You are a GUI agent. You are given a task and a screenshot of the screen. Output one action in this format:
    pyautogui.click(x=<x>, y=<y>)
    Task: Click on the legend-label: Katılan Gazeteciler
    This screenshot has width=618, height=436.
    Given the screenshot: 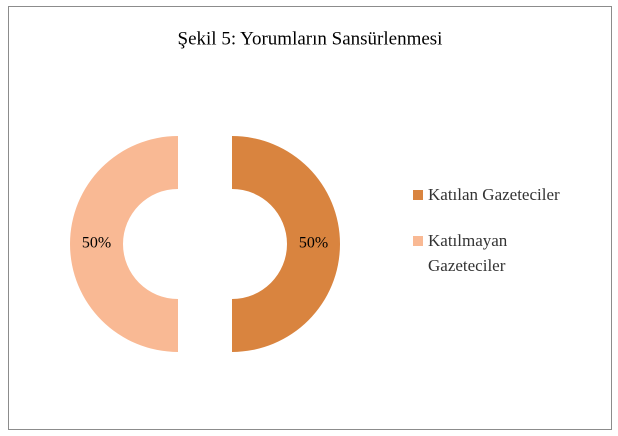 What is the action you would take?
    pyautogui.click(x=494, y=194)
    